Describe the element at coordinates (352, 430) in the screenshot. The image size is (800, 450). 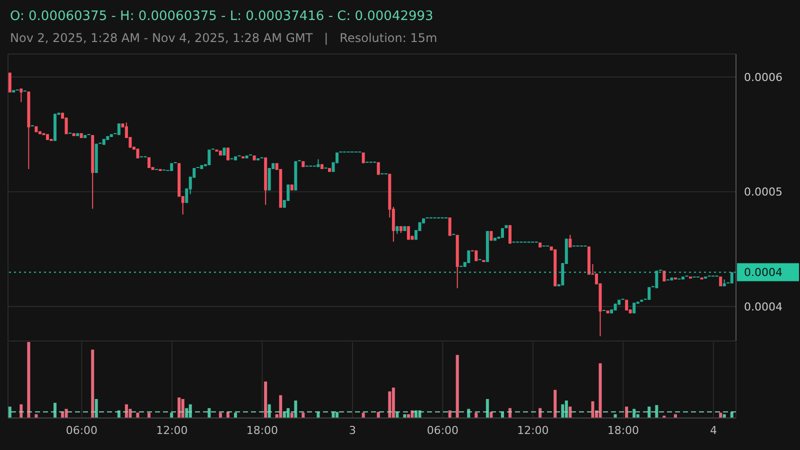
I see `x-tick-label: 3` at that location.